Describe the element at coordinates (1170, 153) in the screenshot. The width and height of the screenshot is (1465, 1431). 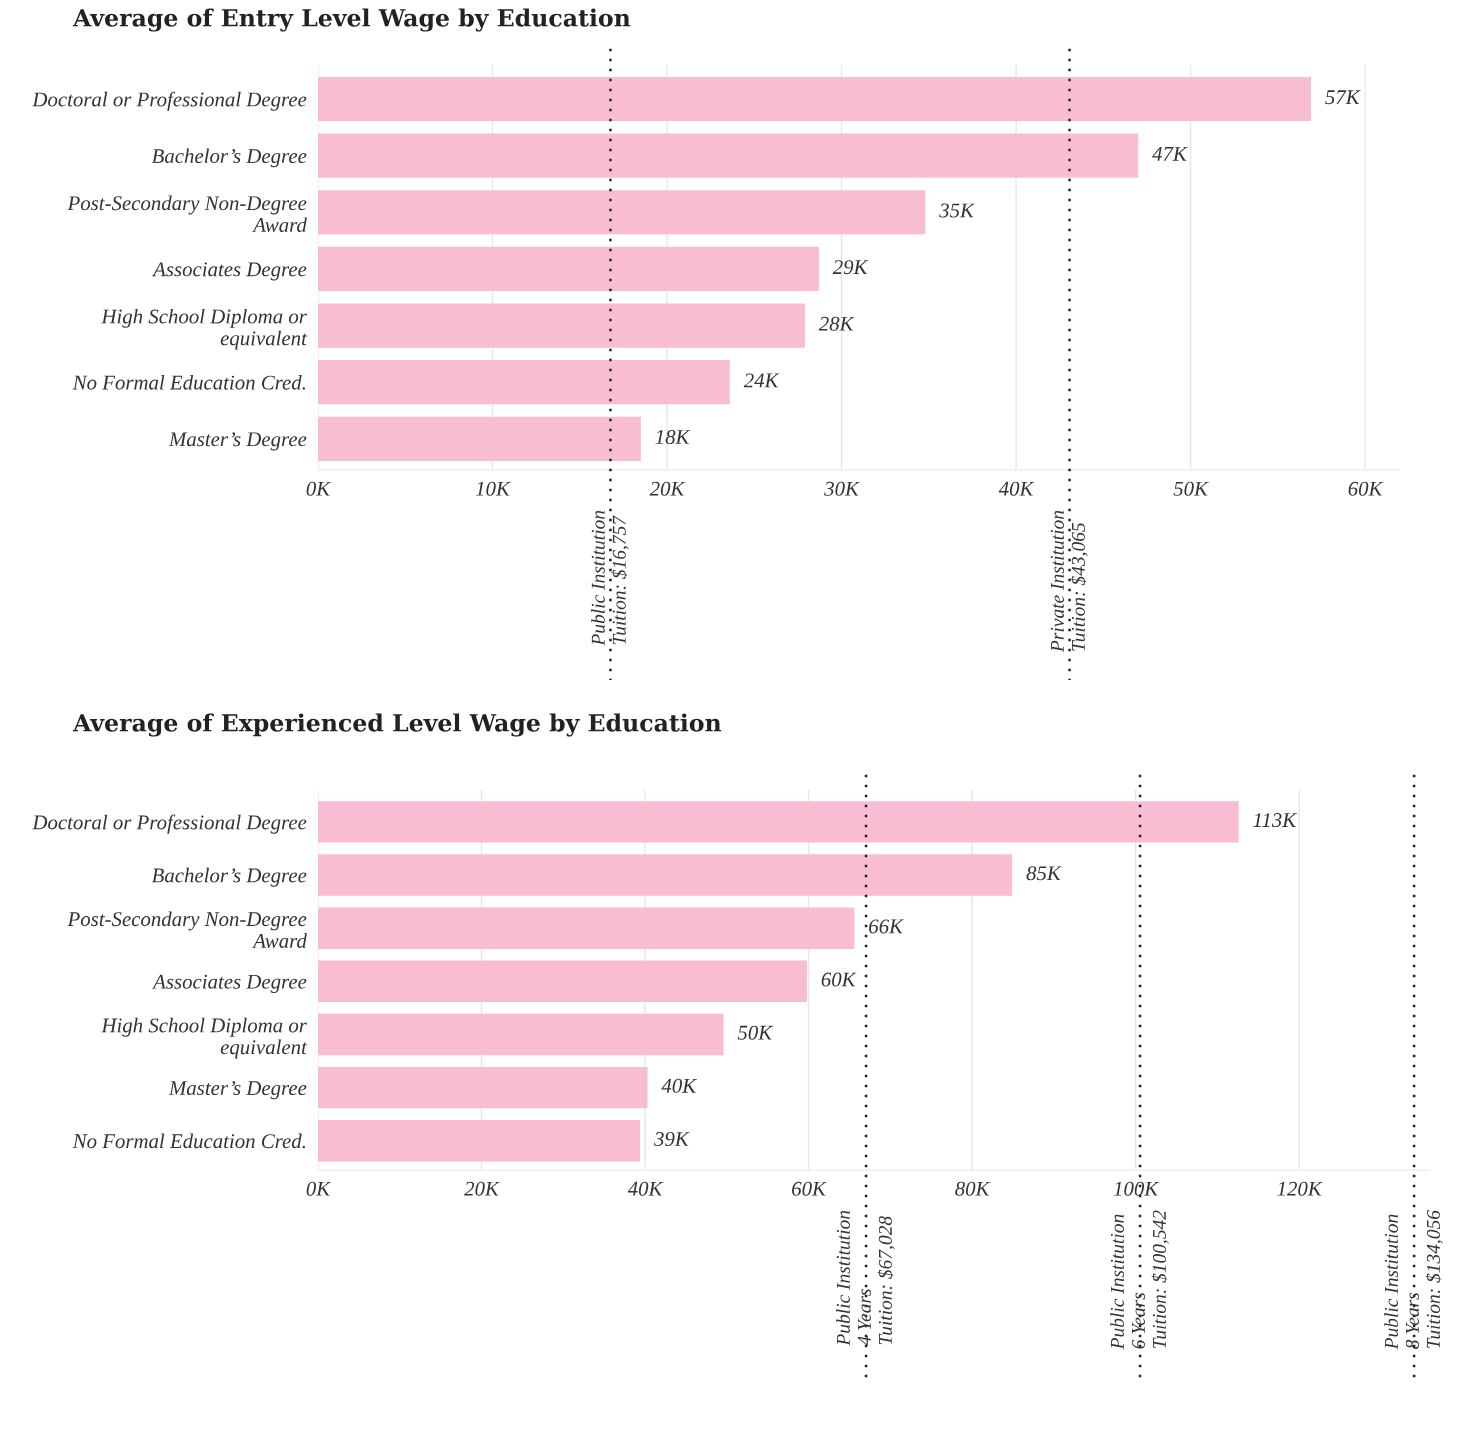
I see `data-label: 47K` at that location.